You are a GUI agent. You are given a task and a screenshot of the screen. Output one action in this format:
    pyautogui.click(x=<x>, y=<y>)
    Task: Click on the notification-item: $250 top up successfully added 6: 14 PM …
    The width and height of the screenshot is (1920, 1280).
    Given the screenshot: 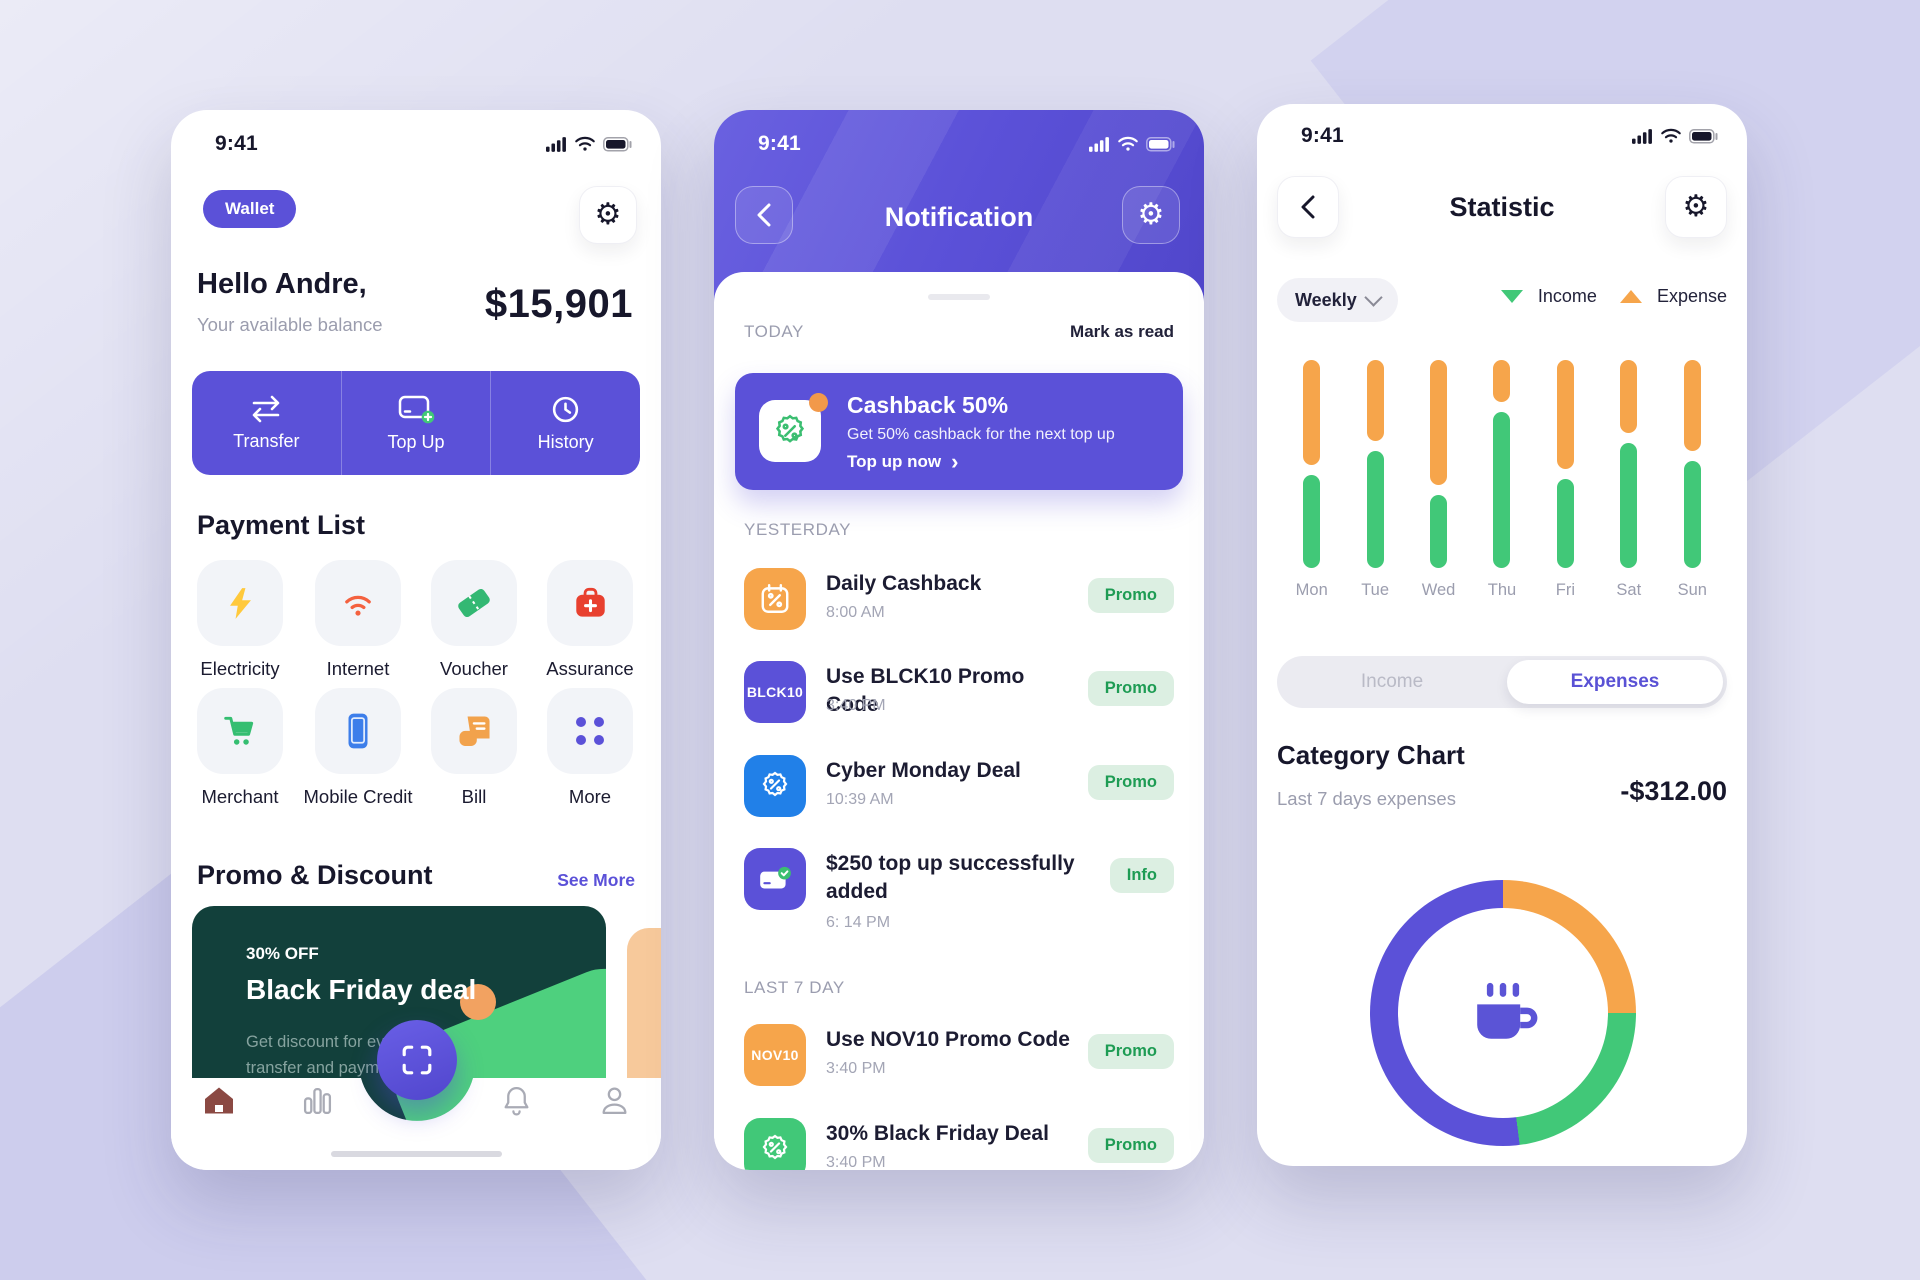 What is the action you would take?
    pyautogui.click(x=959, y=894)
    